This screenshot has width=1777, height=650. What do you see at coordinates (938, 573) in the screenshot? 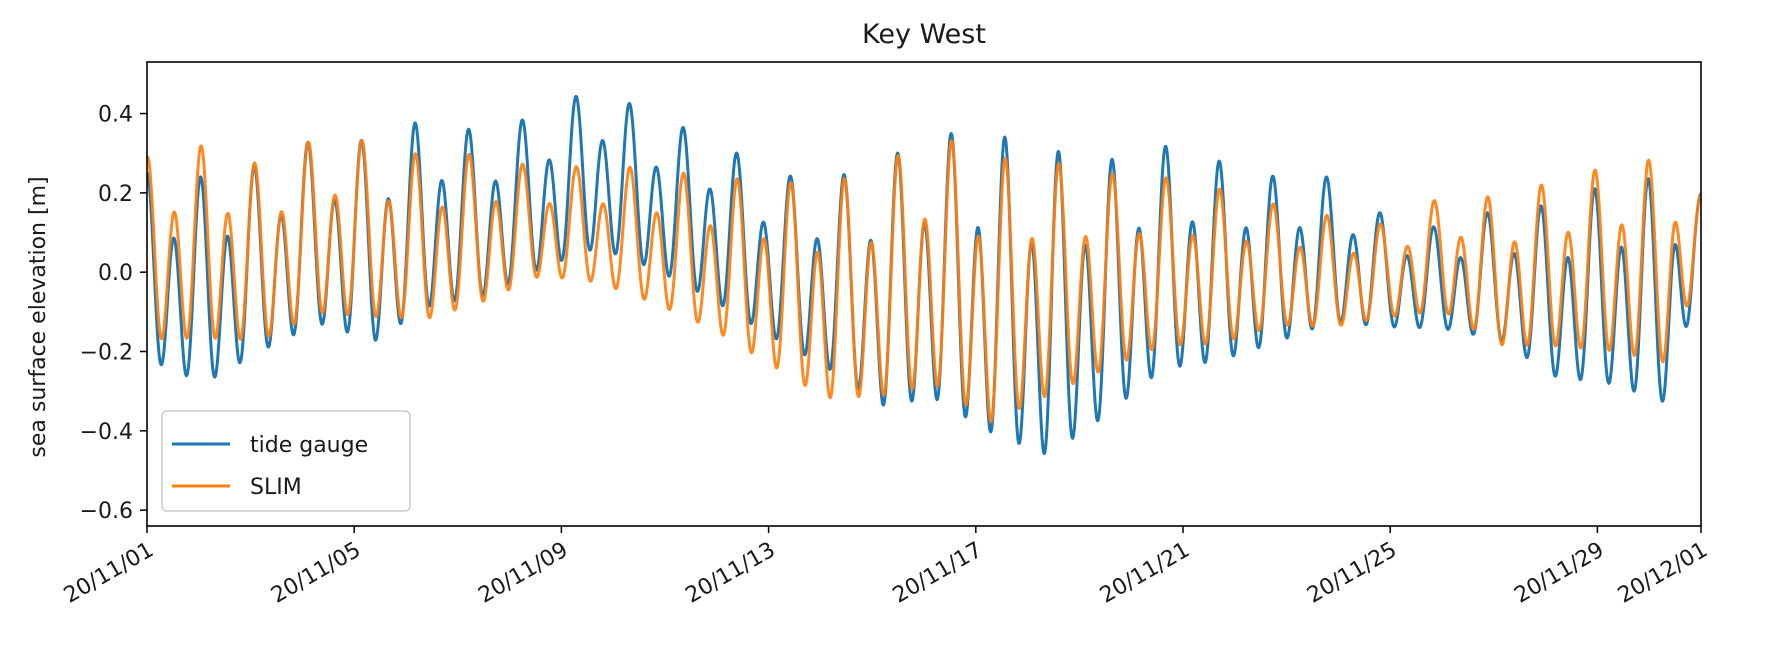
I see `x-tick-label: 20/11/17` at bounding box center [938, 573].